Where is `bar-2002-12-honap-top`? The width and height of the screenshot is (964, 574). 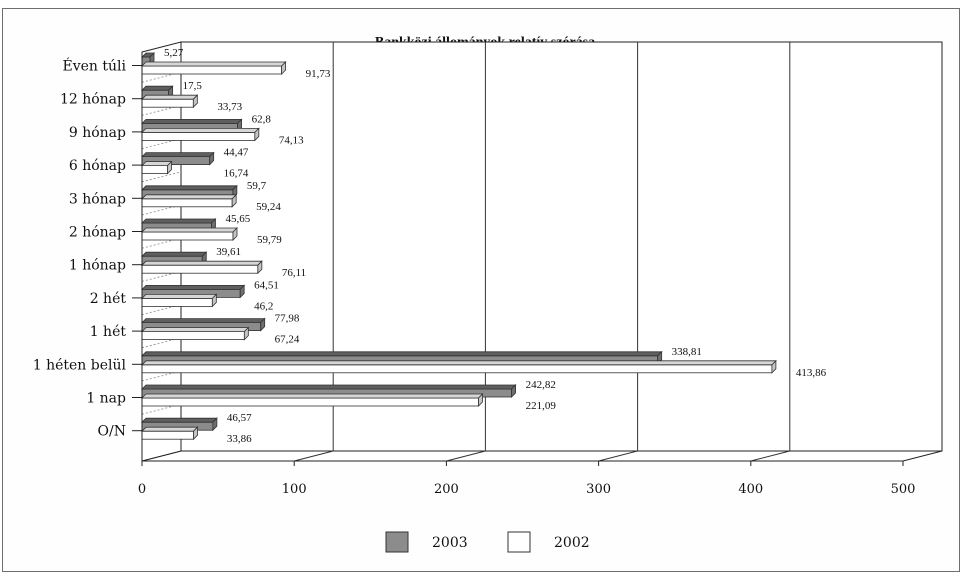
bar-2002-12-honap-top is located at coordinates (170, 97).